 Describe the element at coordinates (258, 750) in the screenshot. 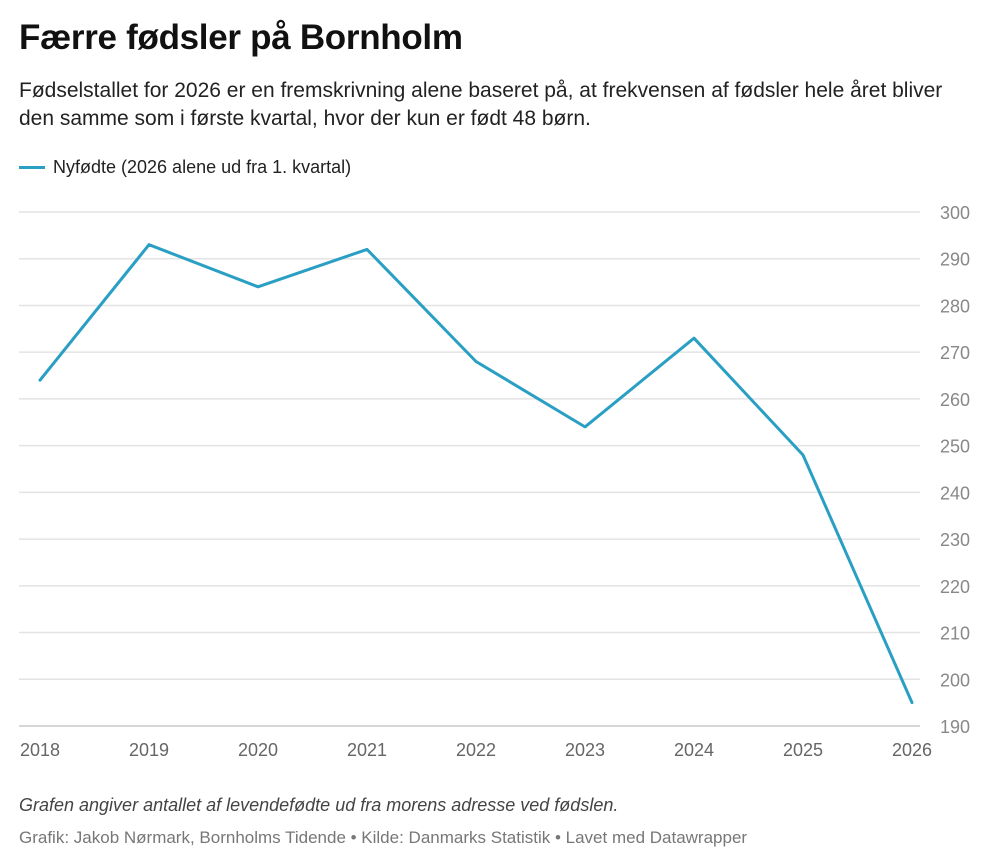

I see `x-tick-label: 2020` at that location.